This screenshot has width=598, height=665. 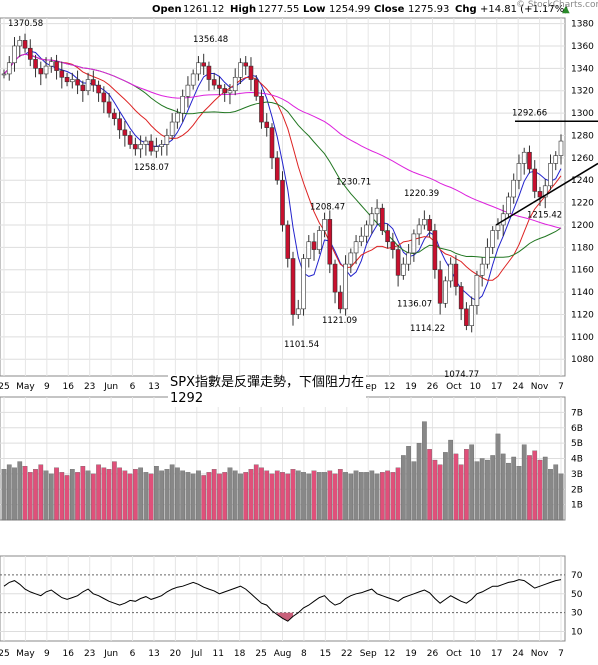 I want to click on price-tick-label: 1180, so click(x=582, y=248).